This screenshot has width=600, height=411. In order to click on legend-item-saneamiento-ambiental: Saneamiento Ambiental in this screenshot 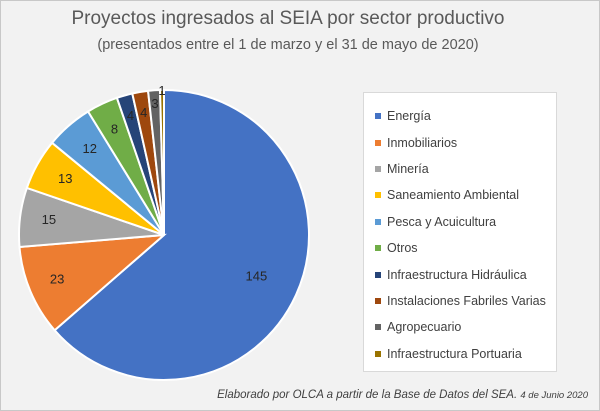, I will do `click(465, 195)`.